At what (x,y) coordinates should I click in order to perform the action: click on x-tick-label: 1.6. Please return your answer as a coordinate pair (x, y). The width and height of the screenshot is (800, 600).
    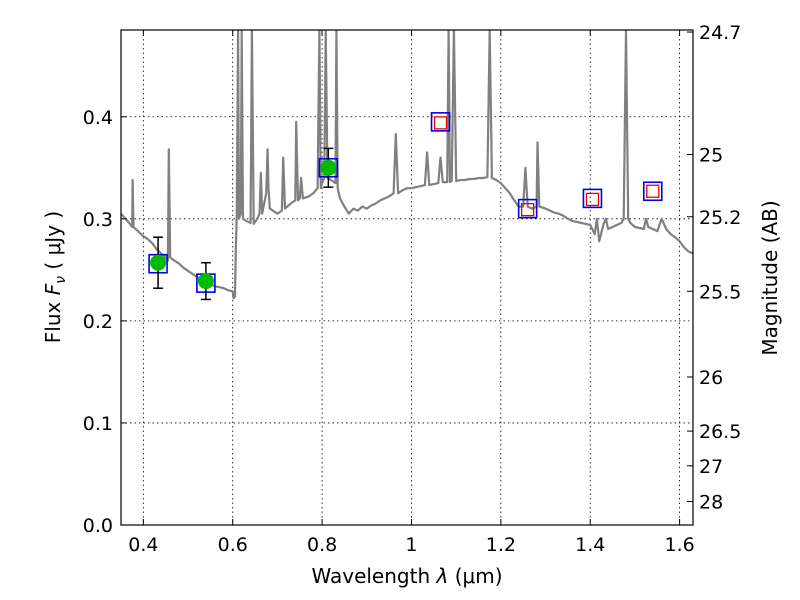
    Looking at the image, I should click on (679, 545).